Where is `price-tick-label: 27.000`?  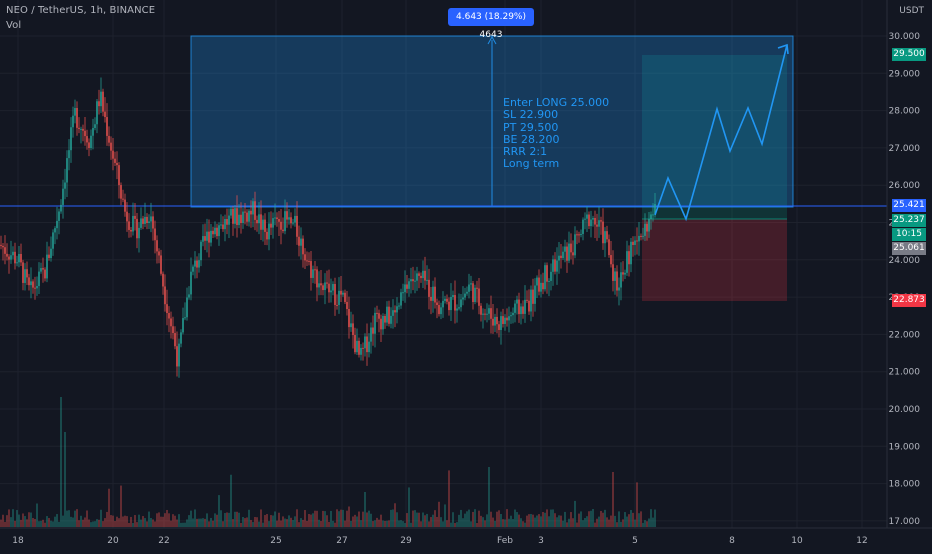 price-tick-label: 27.000 is located at coordinates (905, 149).